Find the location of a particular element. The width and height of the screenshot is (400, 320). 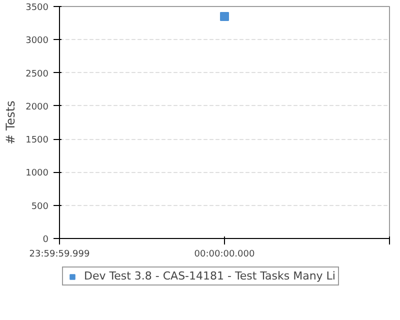

y-tick-label: 3500 is located at coordinates (37, 8).